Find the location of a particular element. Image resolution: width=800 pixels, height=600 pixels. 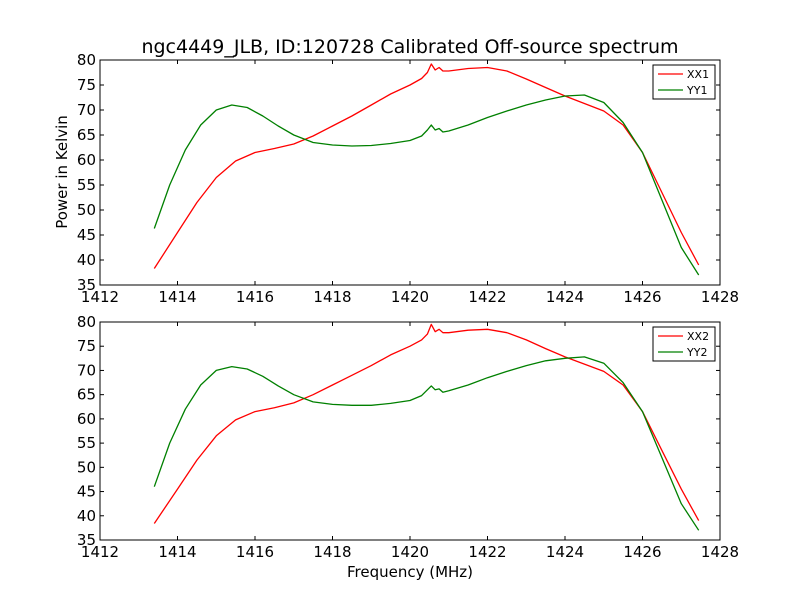

legend-label: XX2 is located at coordinates (698, 336).